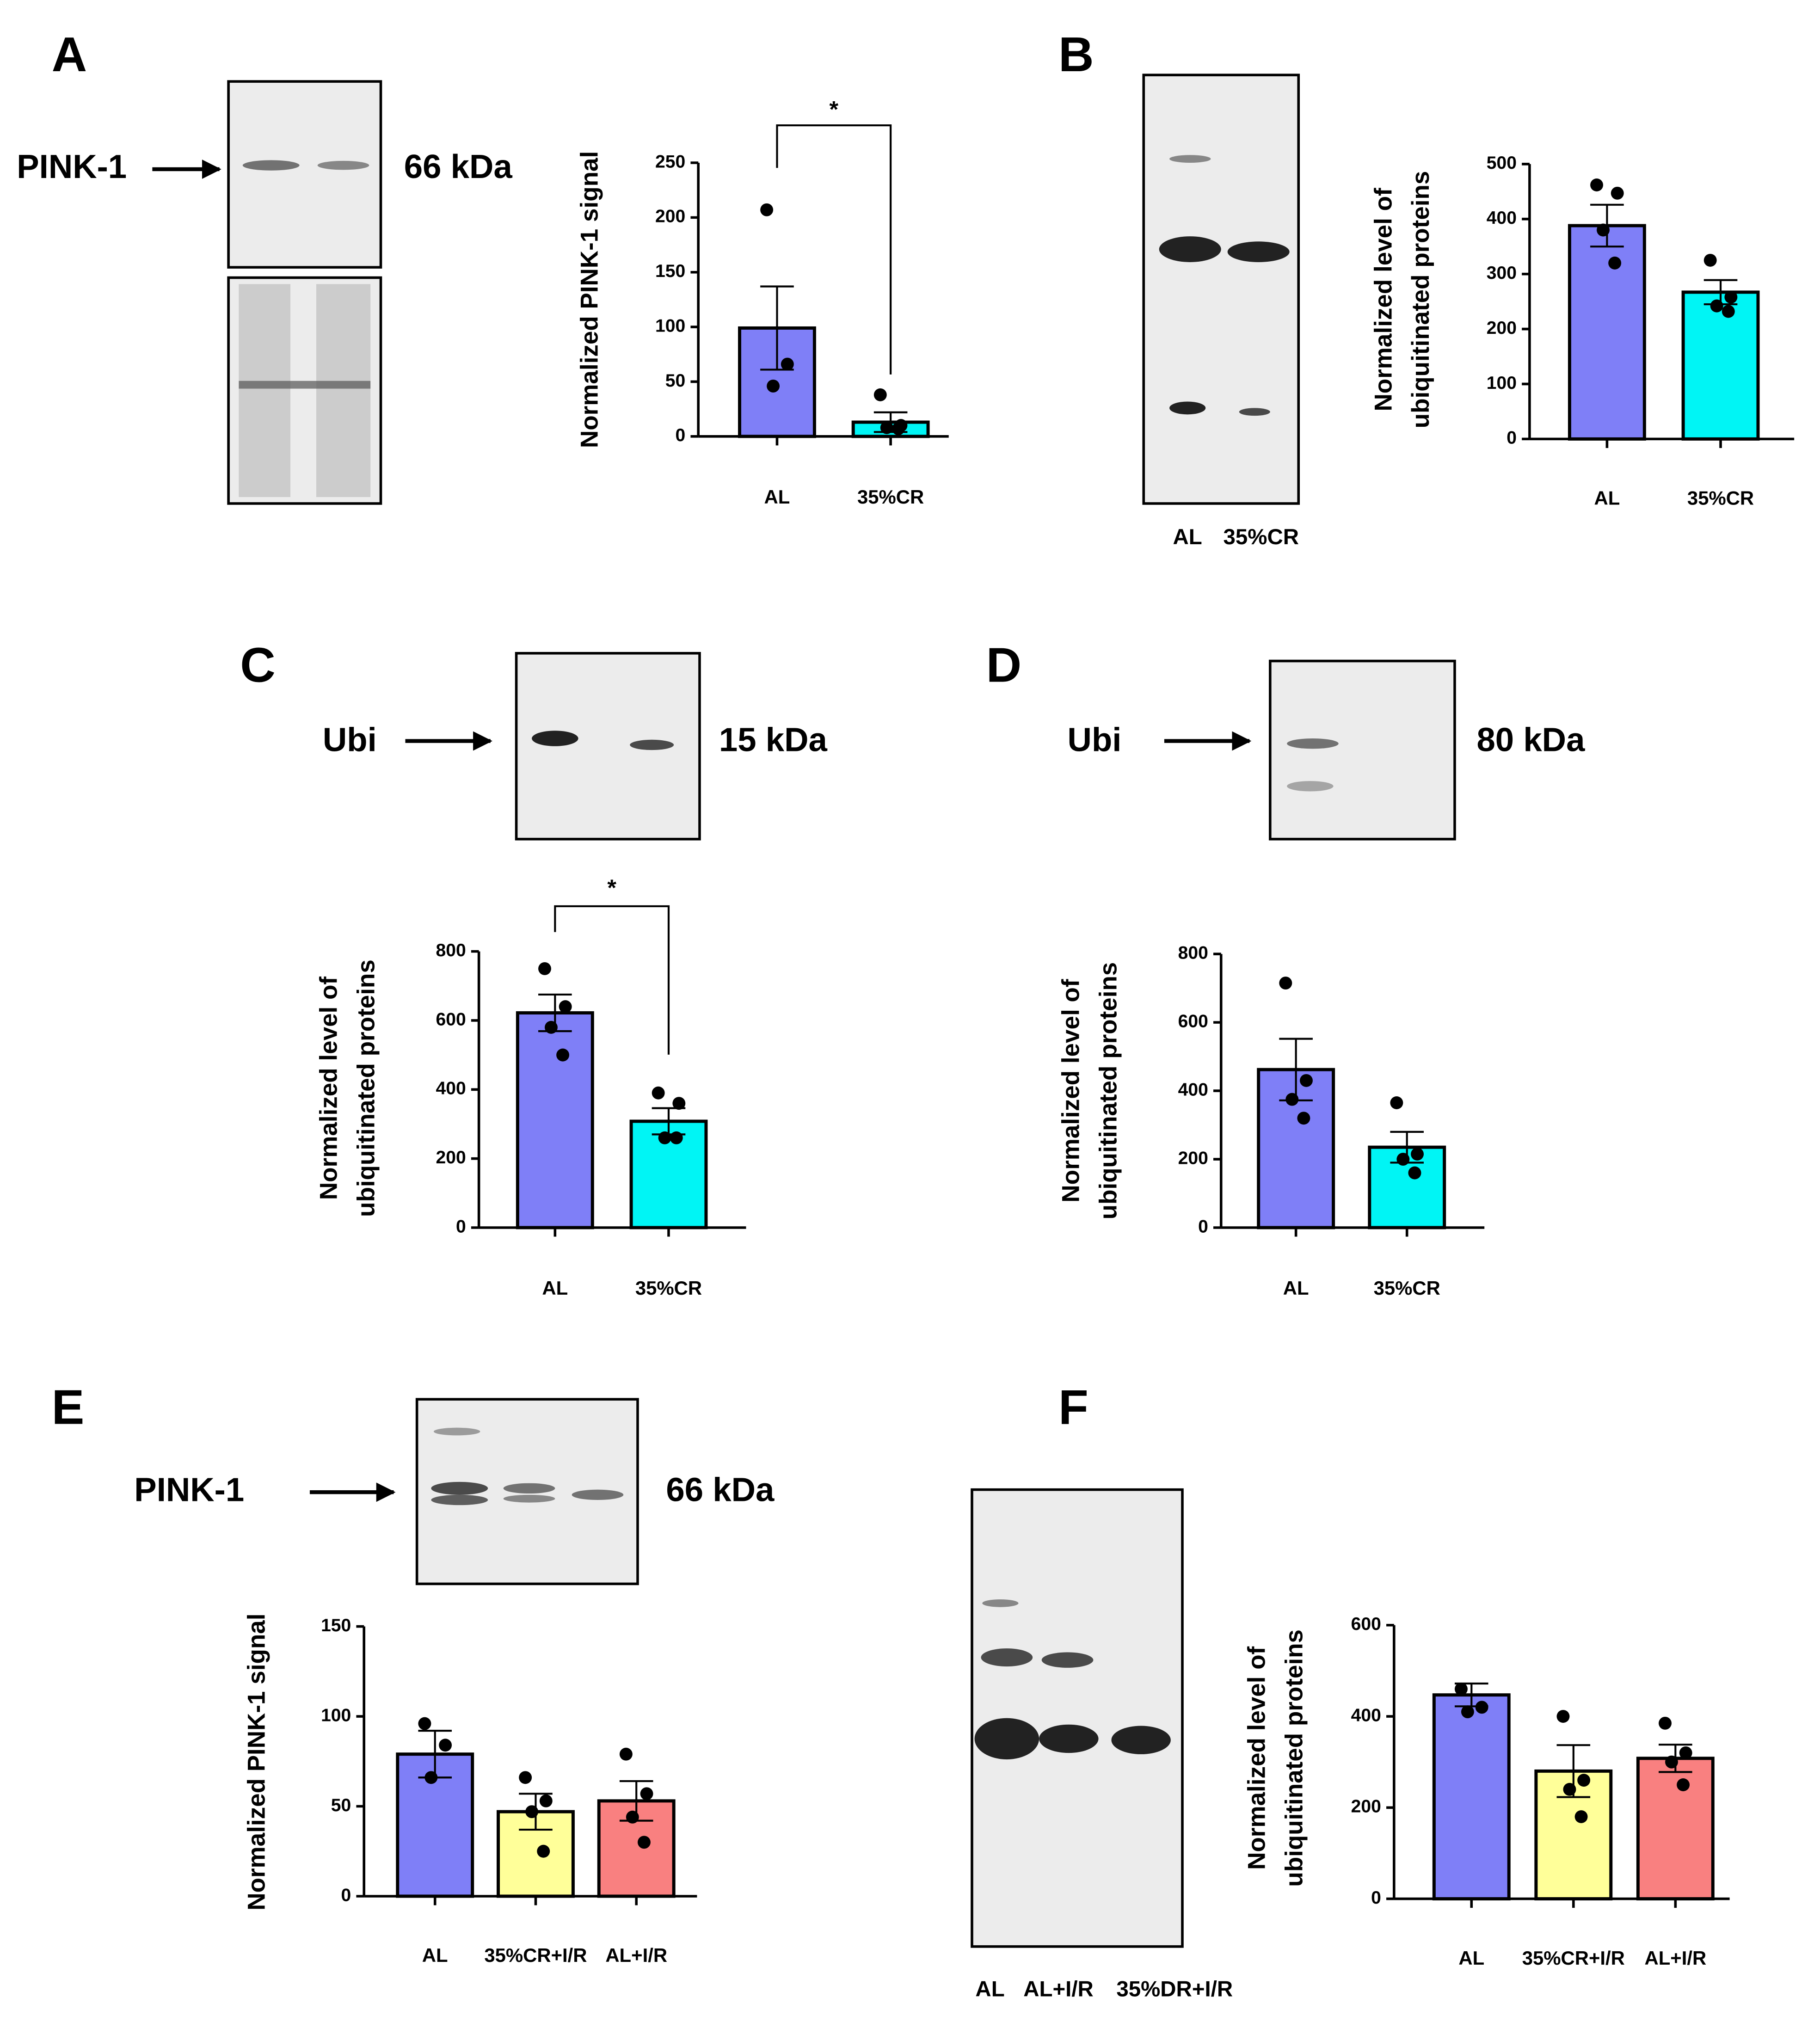 The width and height of the screenshot is (1820, 2028). What do you see at coordinates (1174, 1989) in the screenshot?
I see `lane-label: 35%DR+I/R` at bounding box center [1174, 1989].